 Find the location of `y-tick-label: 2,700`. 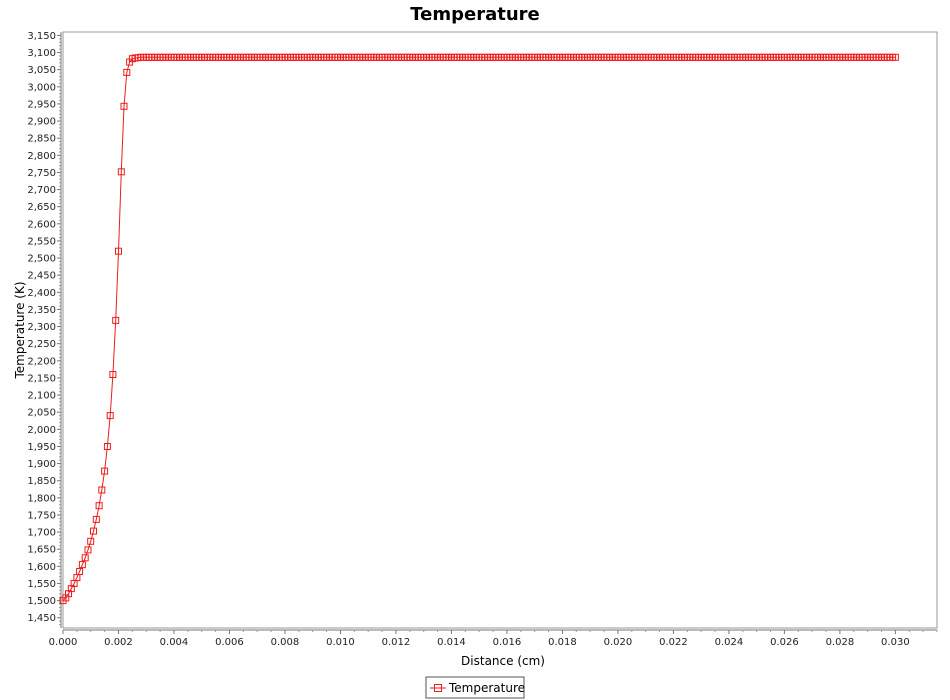

y-tick-label: 2,700 is located at coordinates (41, 190).